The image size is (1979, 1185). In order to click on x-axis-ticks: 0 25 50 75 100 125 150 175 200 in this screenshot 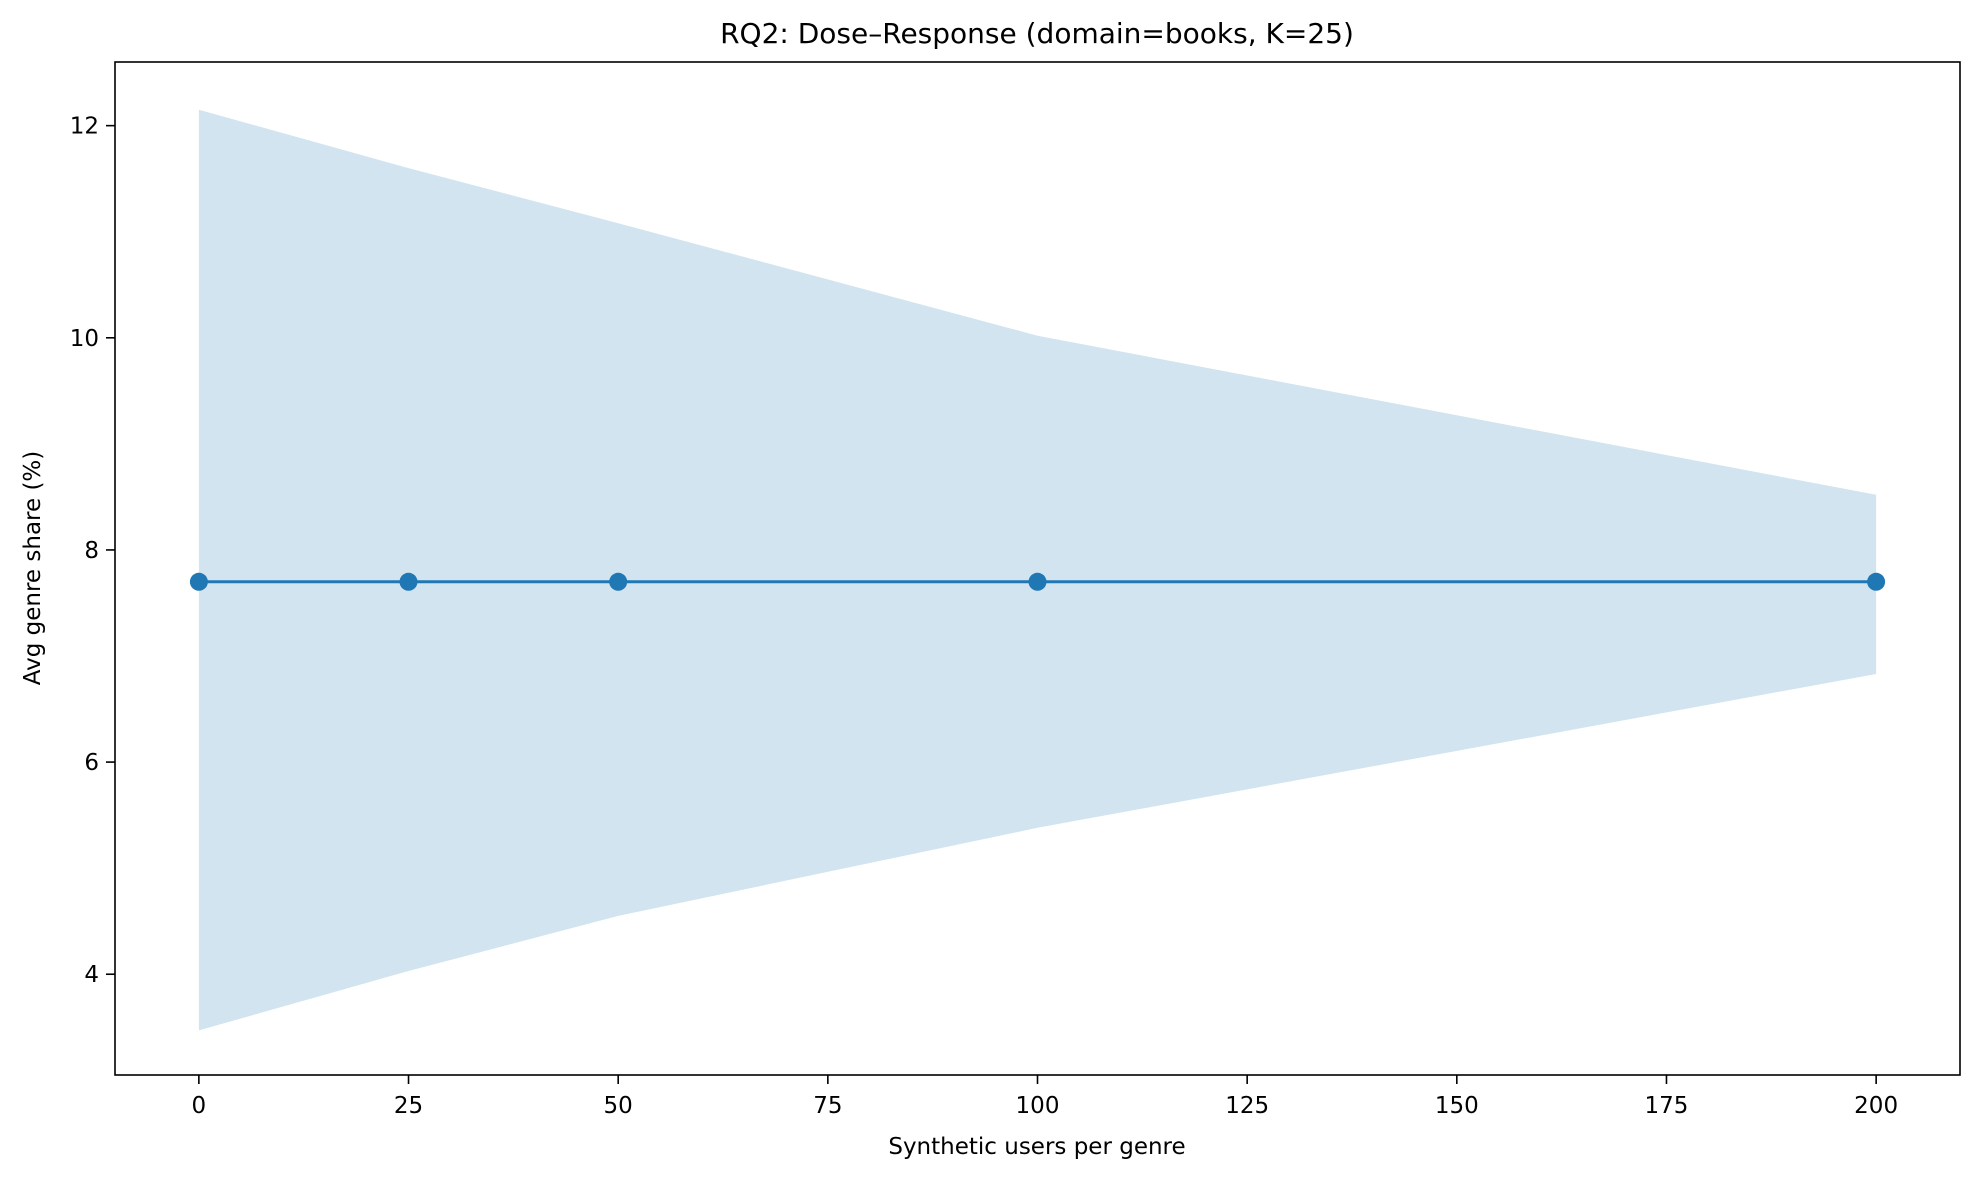, I will do `click(1045, 1097)`.